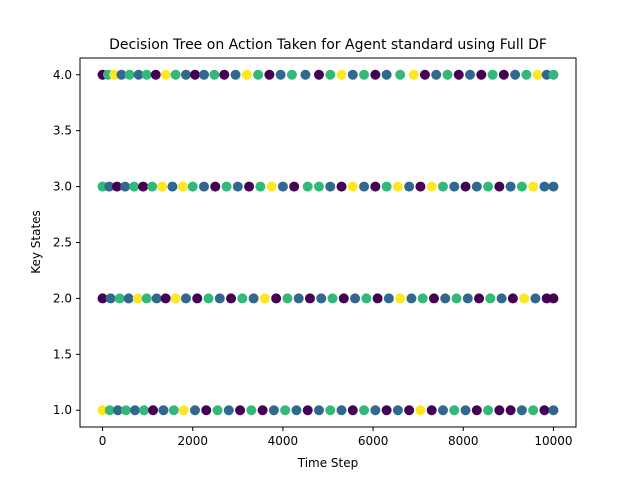 This screenshot has height=480, width=640. What do you see at coordinates (62, 75) in the screenshot?
I see `y-tick-label: 4.0` at bounding box center [62, 75].